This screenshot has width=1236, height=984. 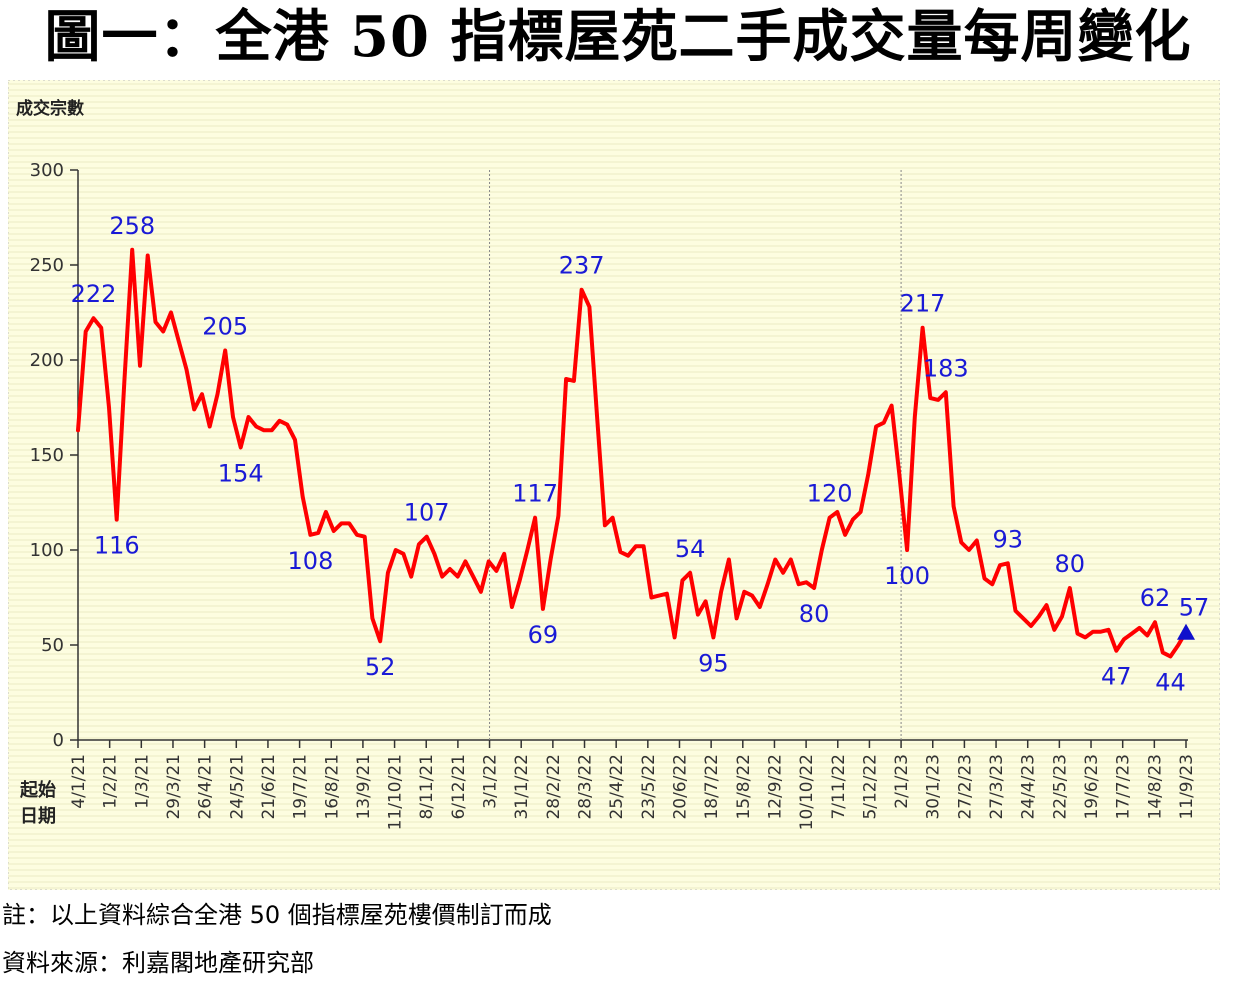 What do you see at coordinates (522, 787) in the screenshot?
I see `x-tick-label: 31/1/22` at bounding box center [522, 787].